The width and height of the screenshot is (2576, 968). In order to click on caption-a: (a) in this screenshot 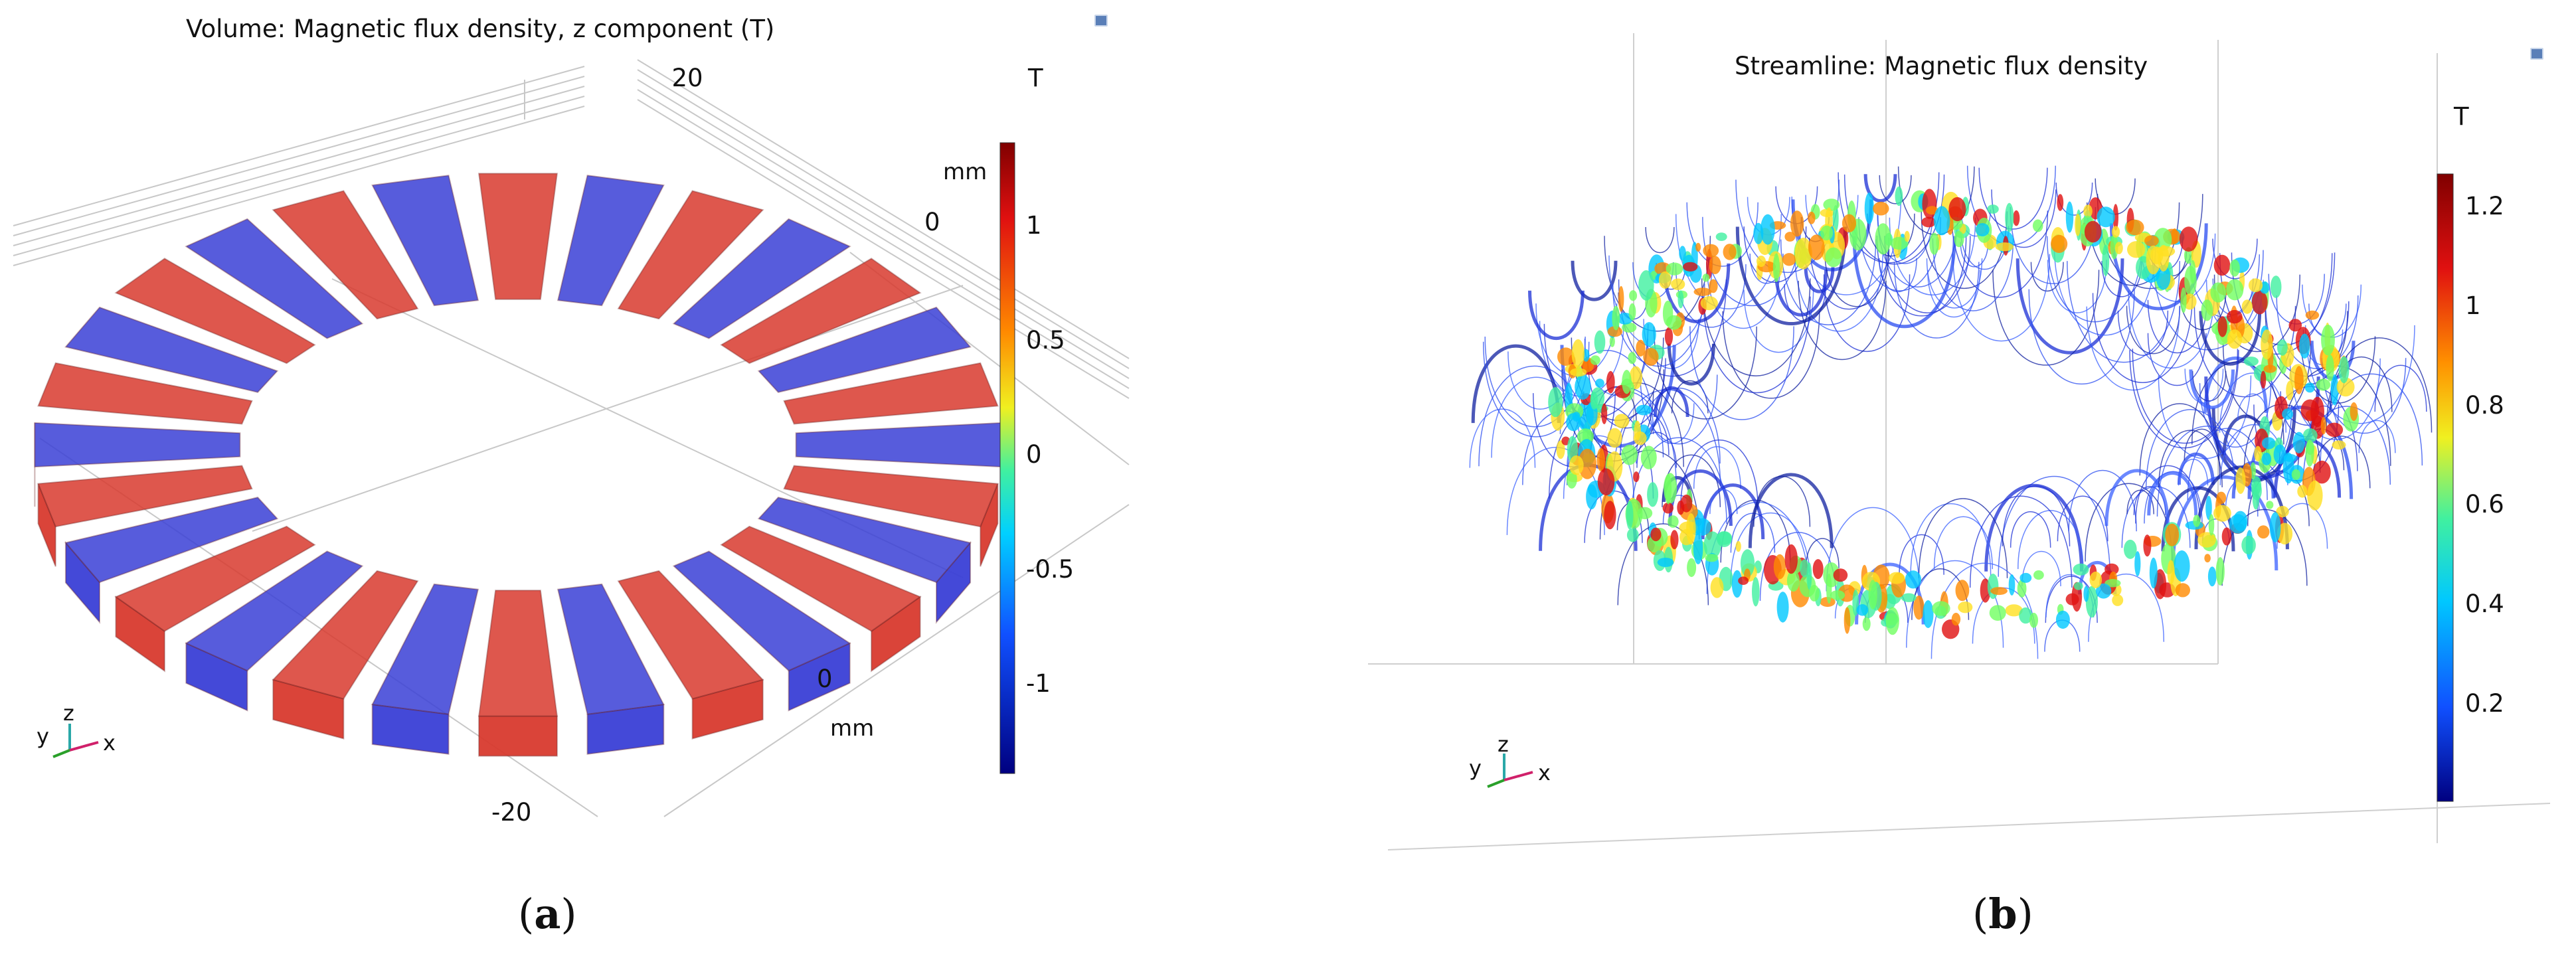, I will do `click(547, 914)`.